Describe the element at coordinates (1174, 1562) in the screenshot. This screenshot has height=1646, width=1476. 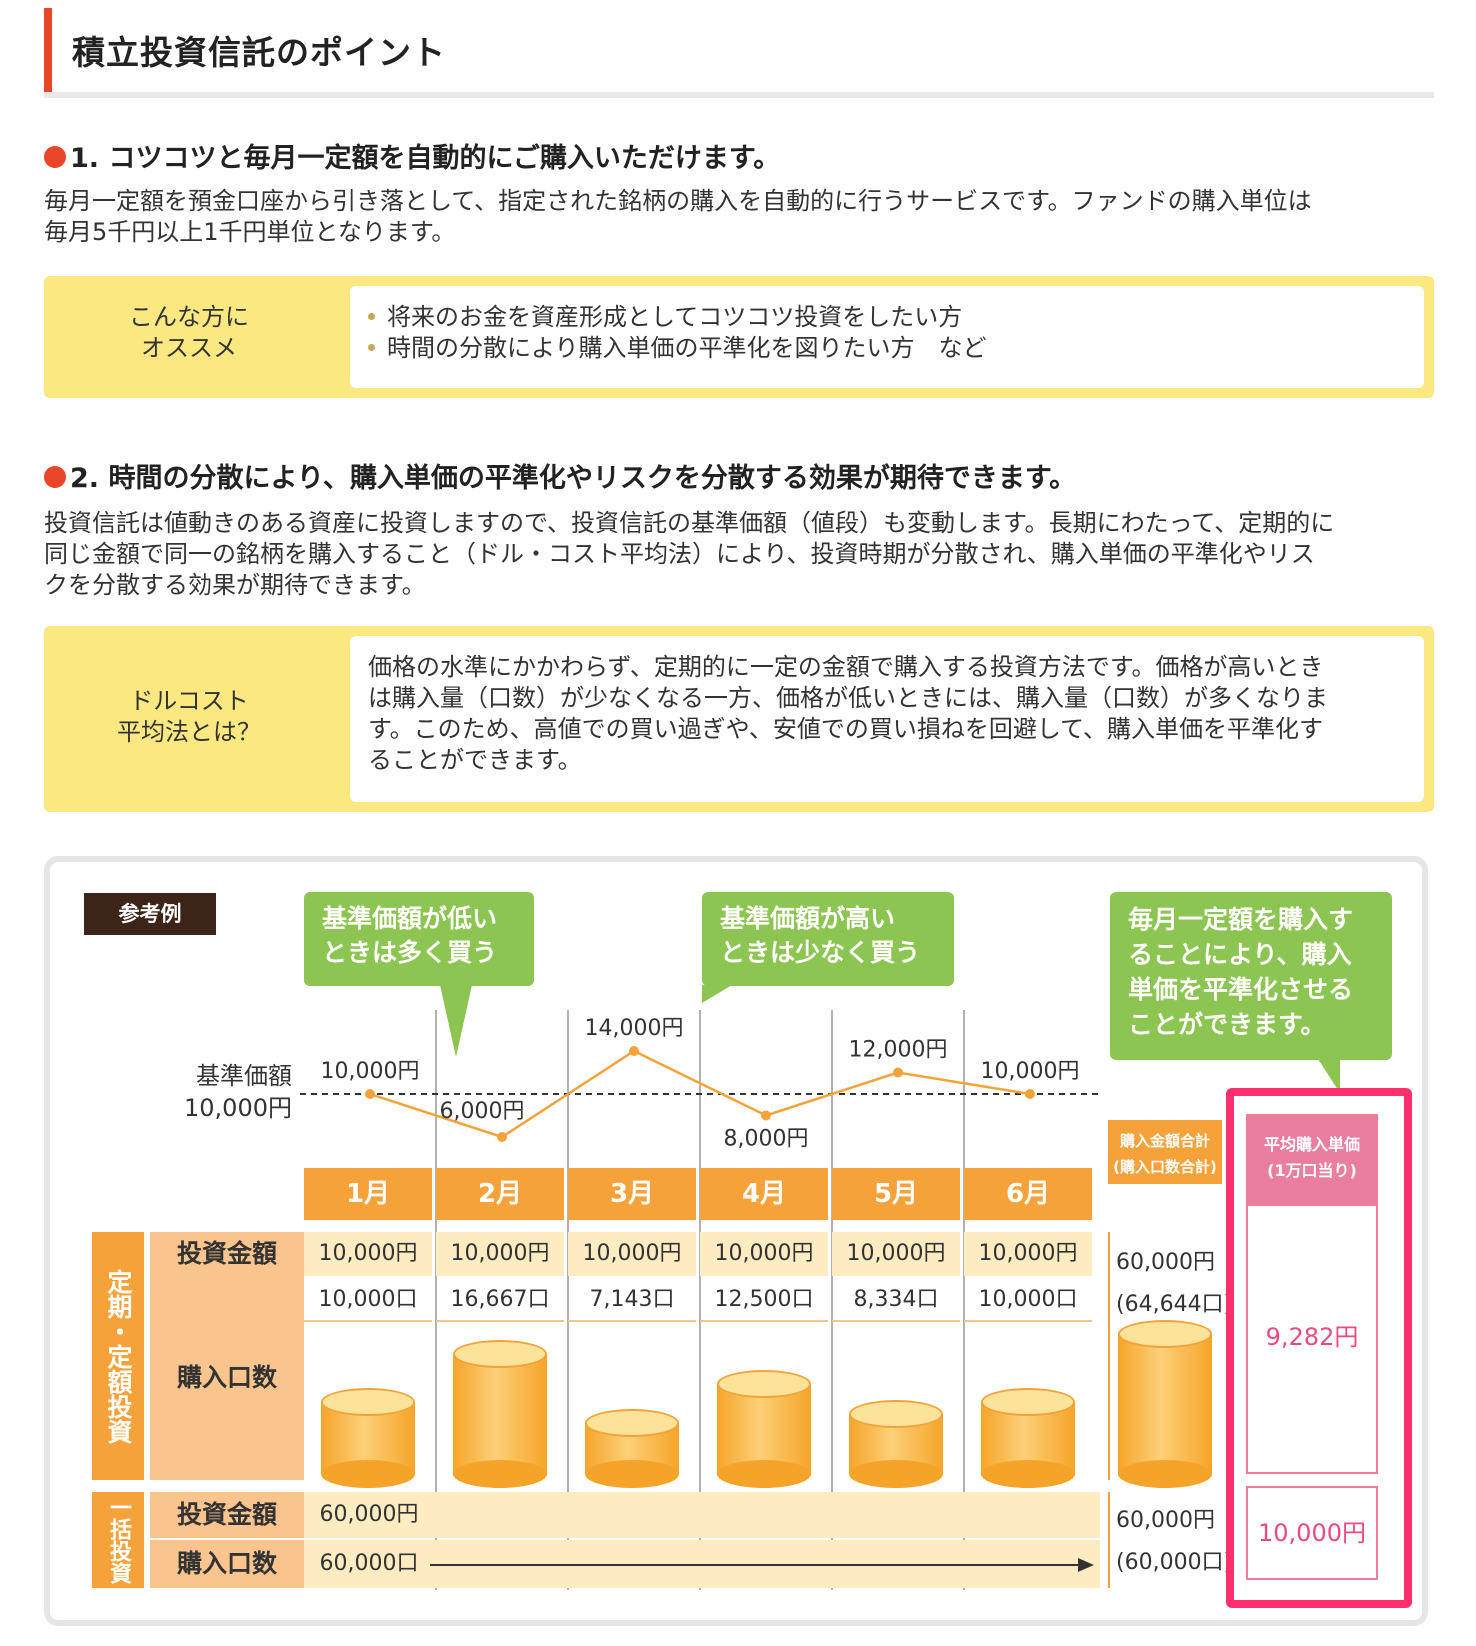
I see `total-units: (60,000口)` at that location.